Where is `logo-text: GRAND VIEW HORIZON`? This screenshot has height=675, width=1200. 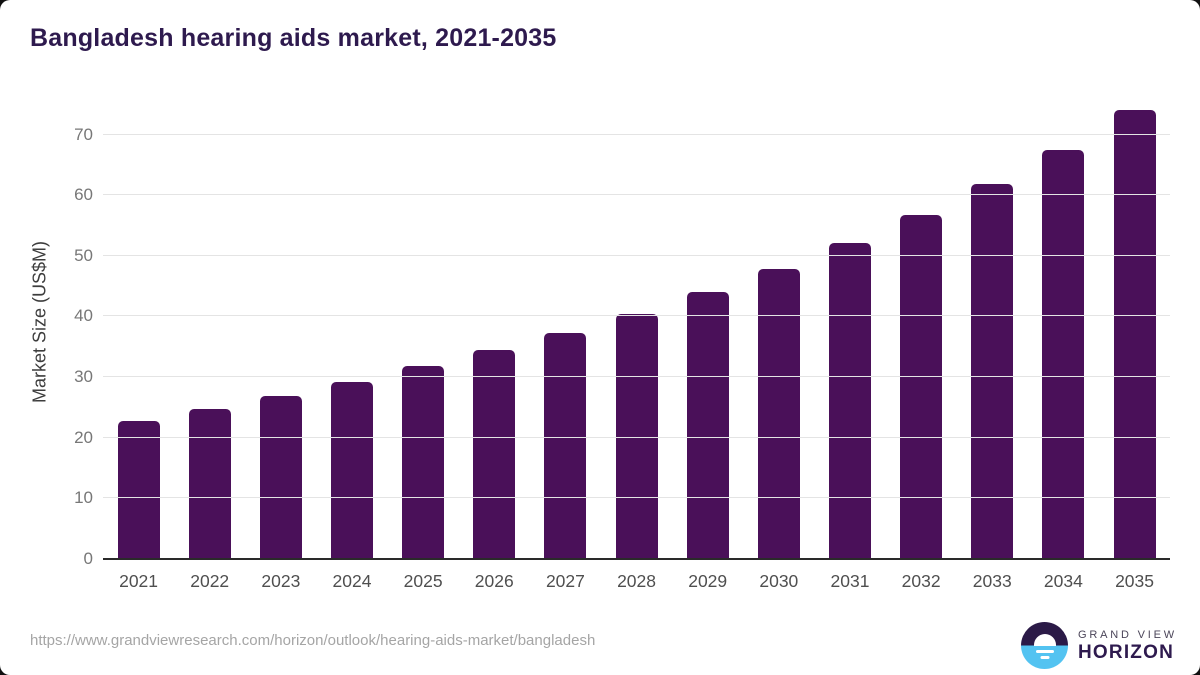 logo-text: GRAND VIEW HORIZON is located at coordinates (1127, 646).